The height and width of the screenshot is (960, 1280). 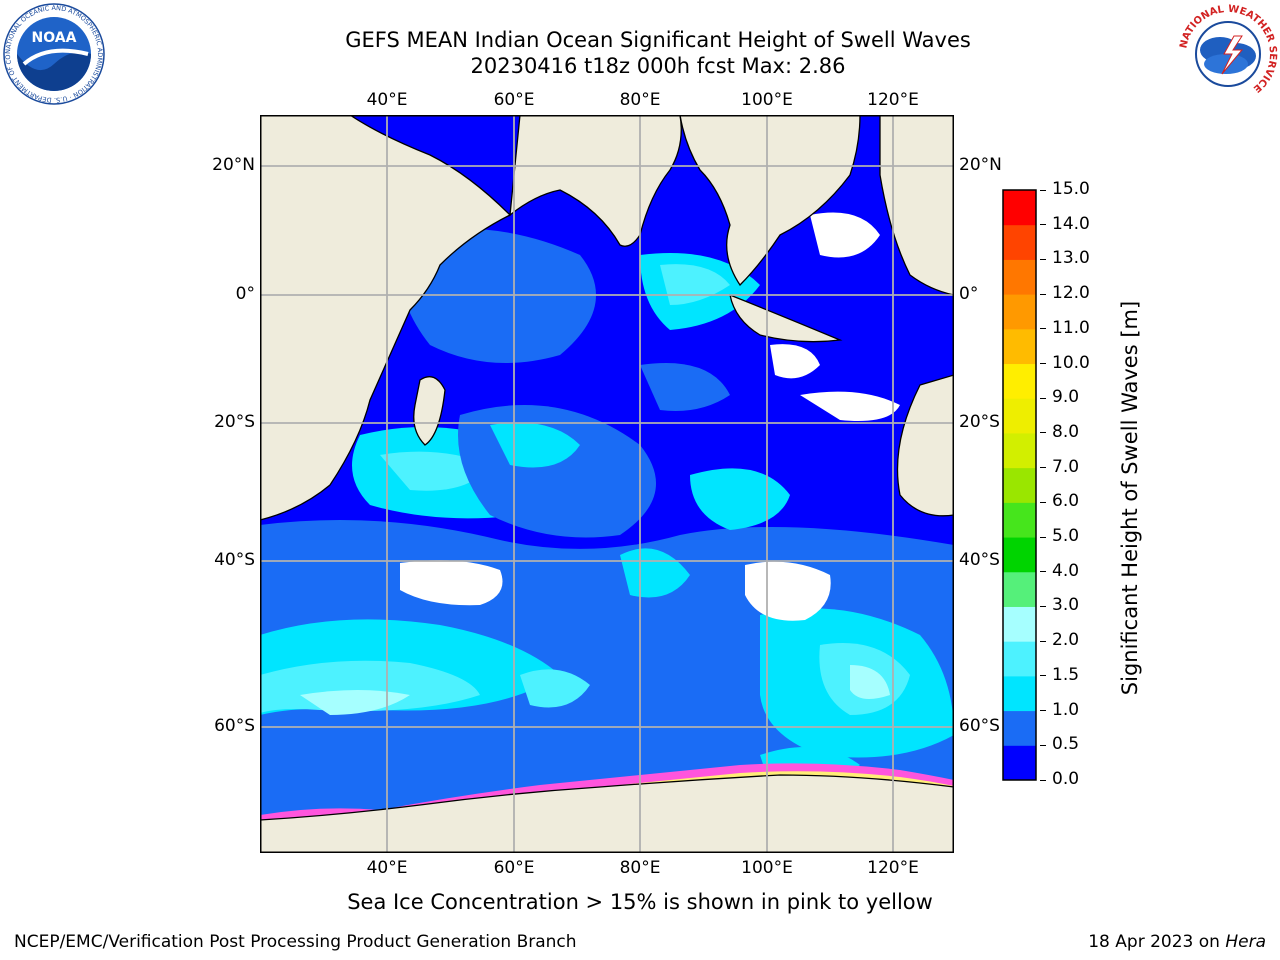 I want to click on run-host: Hera, so click(x=1245, y=942).